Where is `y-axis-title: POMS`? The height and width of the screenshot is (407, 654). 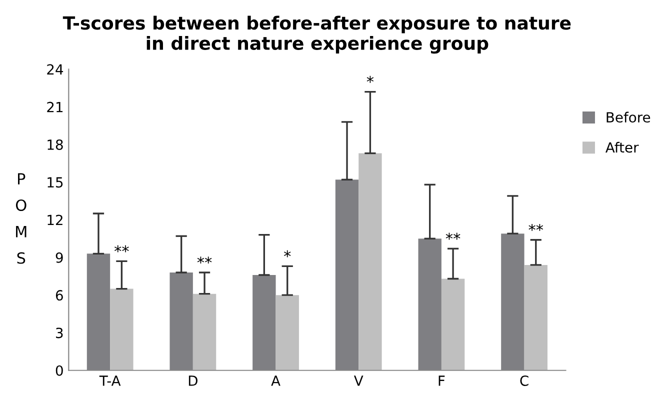 y-axis-title: POMS is located at coordinates (21, 218).